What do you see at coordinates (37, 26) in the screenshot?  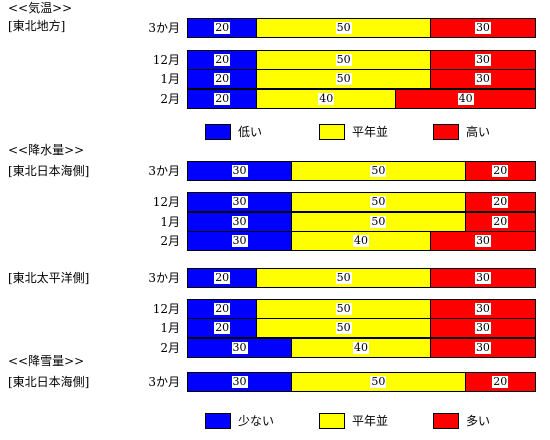 I see `region-label: [東北地方]` at bounding box center [37, 26].